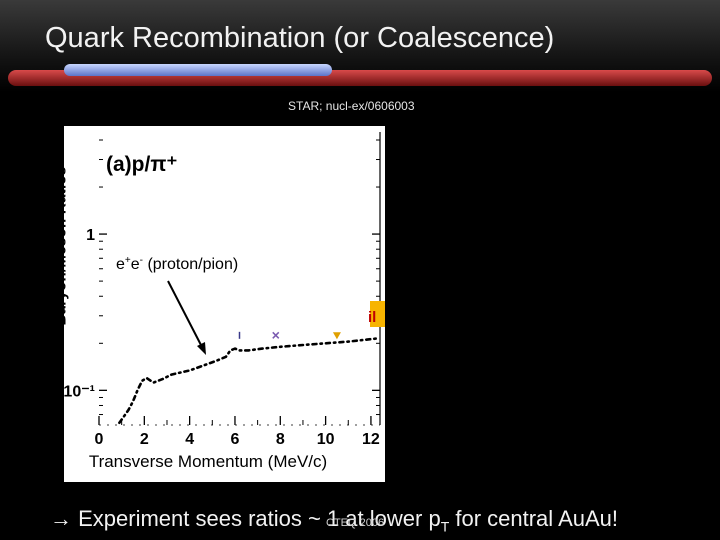 This screenshot has height=540, width=720. I want to click on marker-triangle, so click(336, 336).